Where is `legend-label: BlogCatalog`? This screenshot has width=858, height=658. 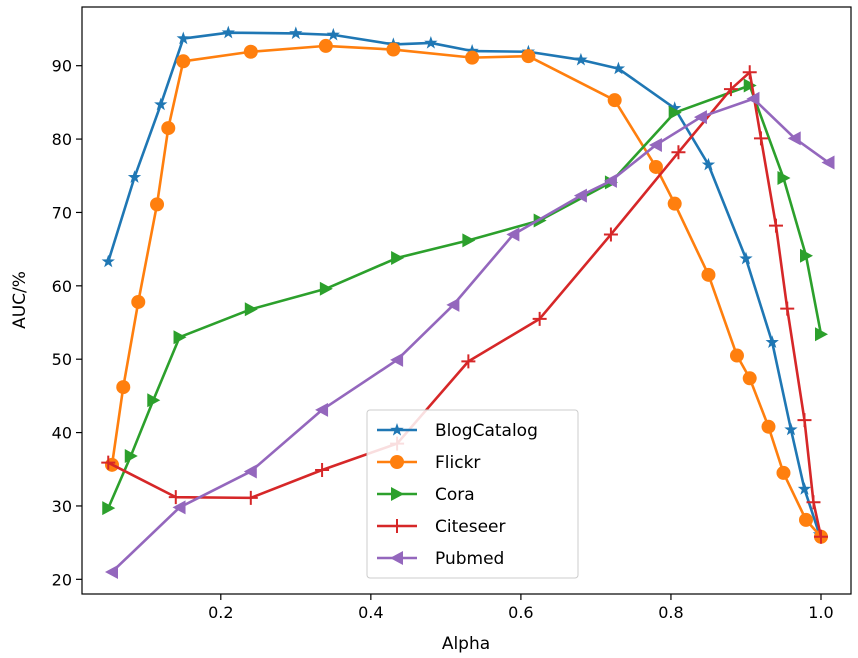
legend-label: BlogCatalog is located at coordinates (486, 431).